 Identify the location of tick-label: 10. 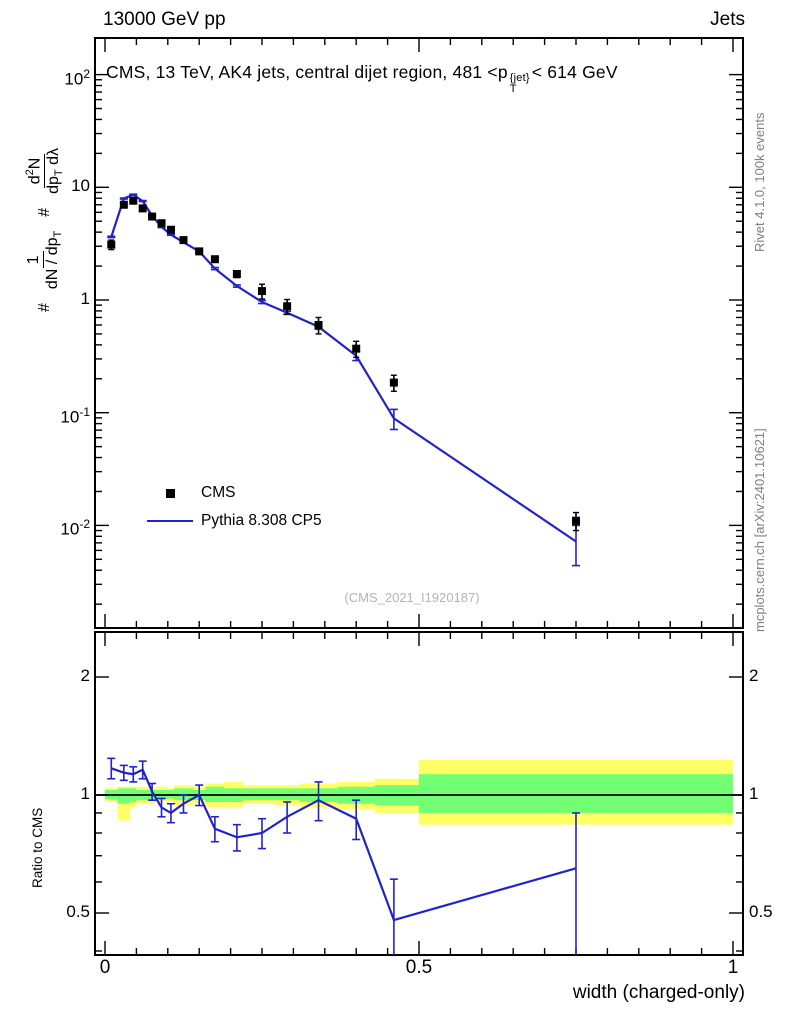
(80, 186).